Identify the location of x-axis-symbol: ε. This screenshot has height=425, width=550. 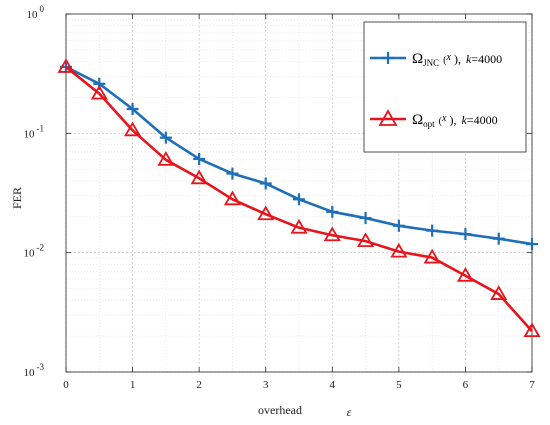
(349, 412).